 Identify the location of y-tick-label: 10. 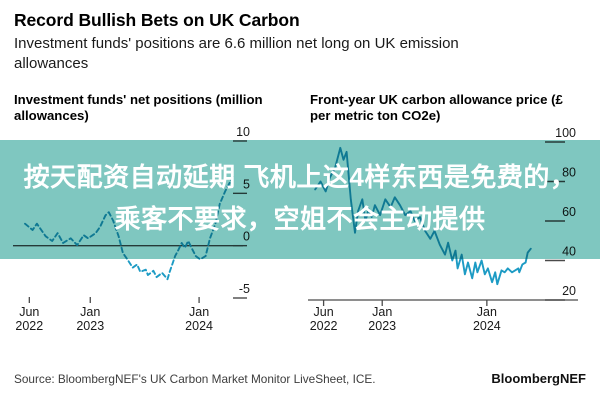
(243, 132).